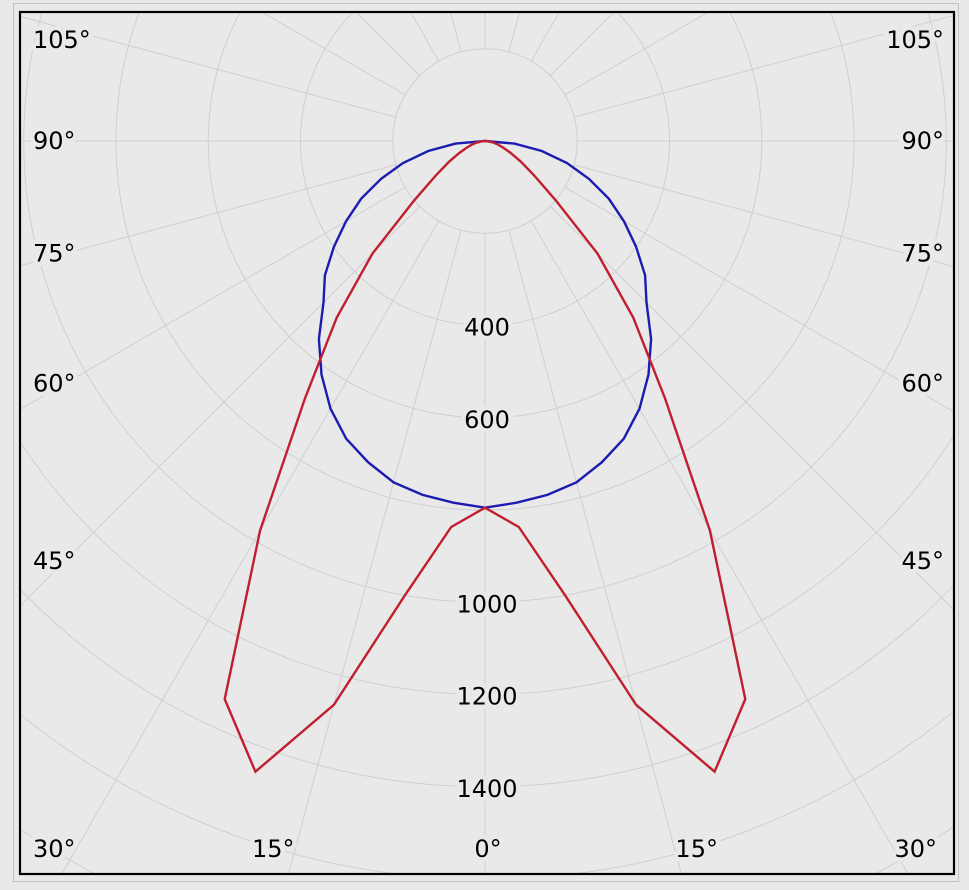  Describe the element at coordinates (62, 40) in the screenshot. I see `angle-label-left: 105°` at that location.